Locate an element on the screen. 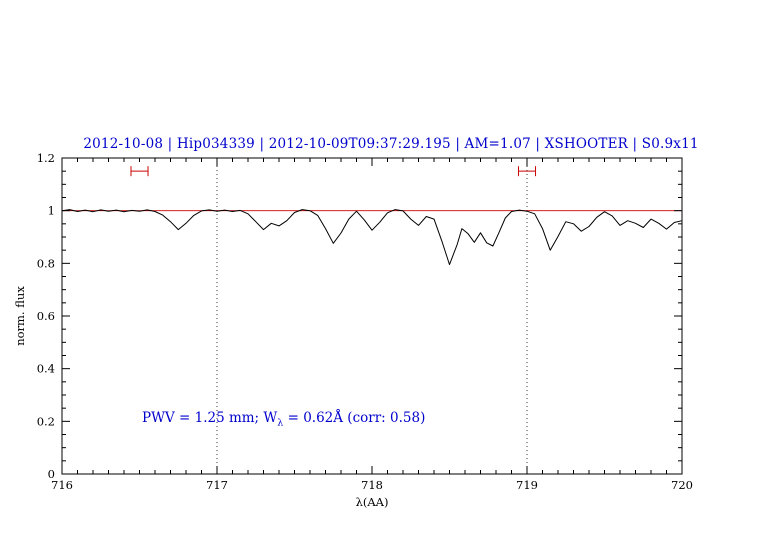 The height and width of the screenshot is (542, 782). y-axis-label: norm. flux is located at coordinates (20, 316).